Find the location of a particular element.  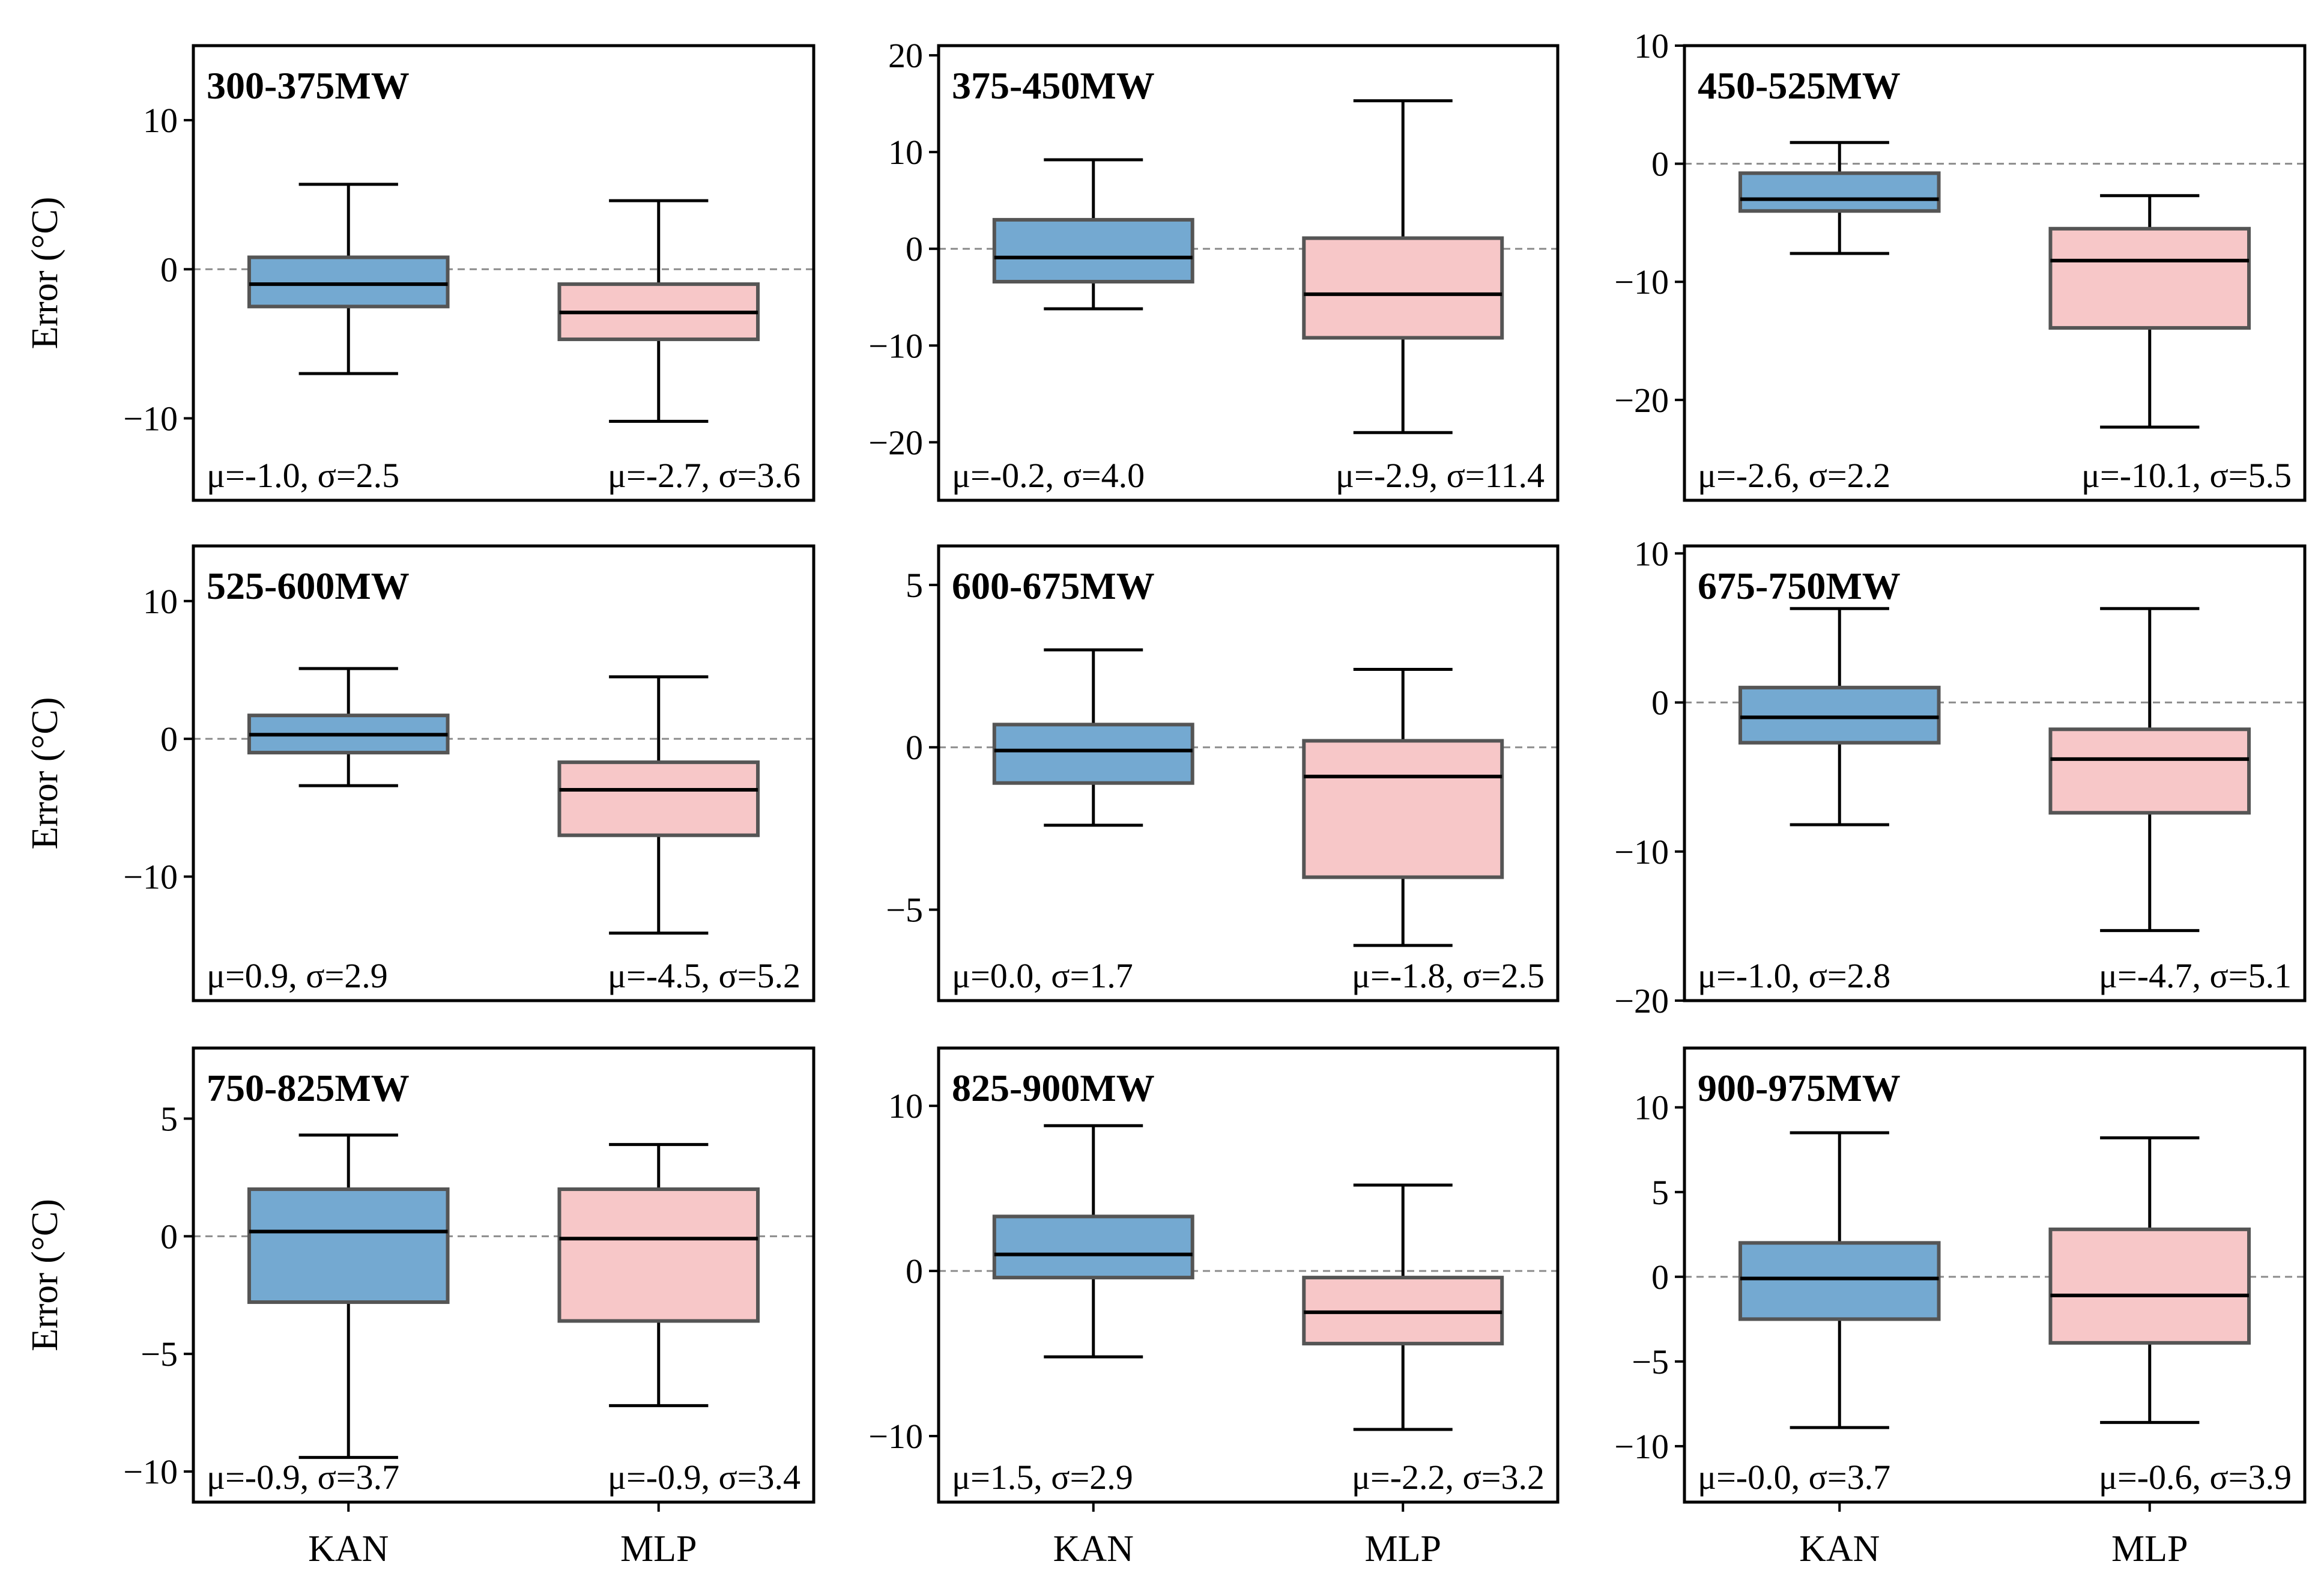

panel-title: 825-900MW is located at coordinates (1053, 1088).